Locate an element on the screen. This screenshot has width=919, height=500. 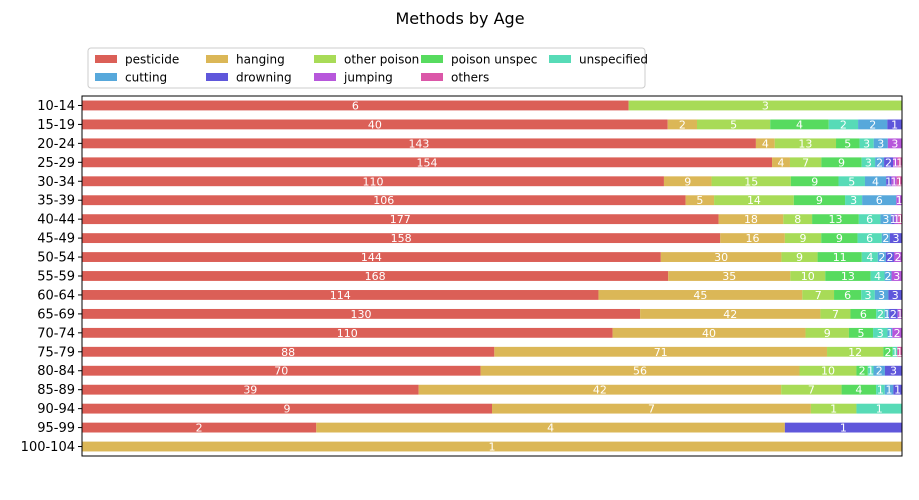
data-label: 42 is located at coordinates (600, 390).